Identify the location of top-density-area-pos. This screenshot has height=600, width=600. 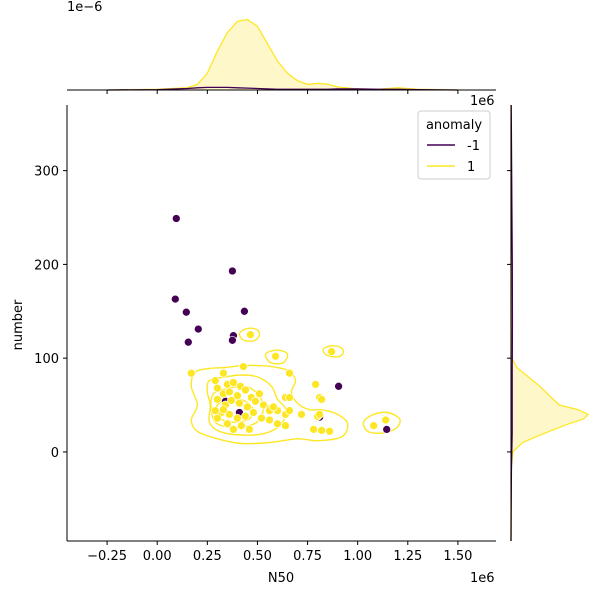
(282, 55).